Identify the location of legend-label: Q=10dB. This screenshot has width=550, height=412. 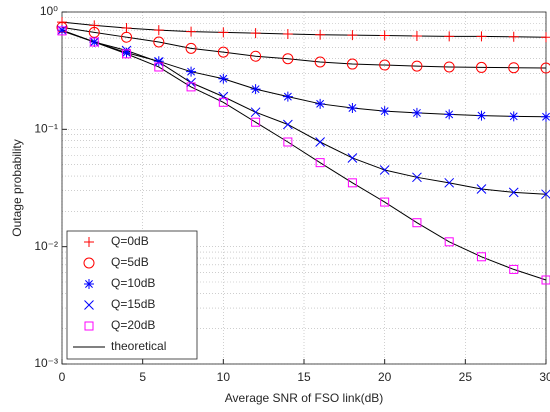
(133, 283).